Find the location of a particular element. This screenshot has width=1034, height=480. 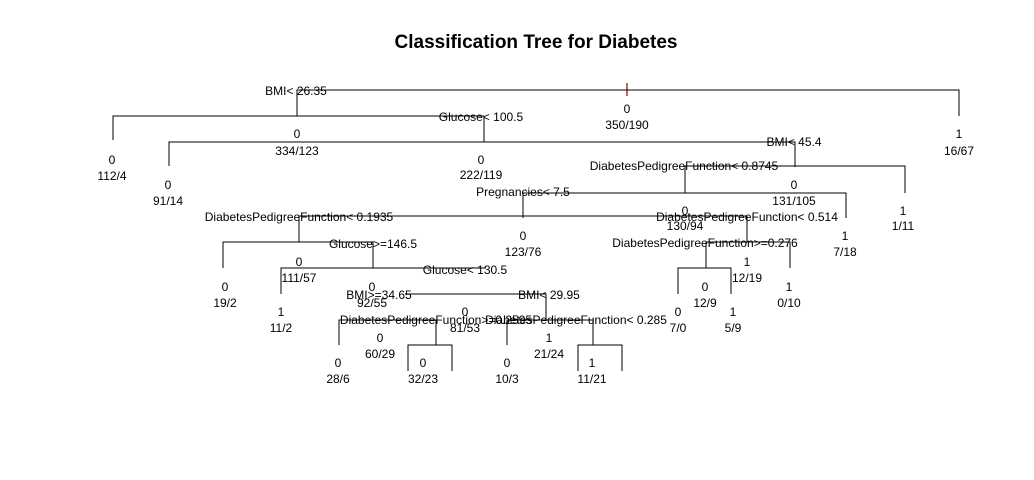

node-counts: 222/119 is located at coordinates (481, 175).